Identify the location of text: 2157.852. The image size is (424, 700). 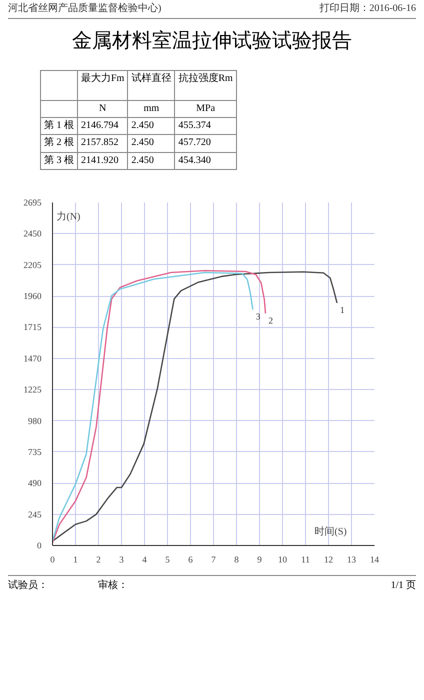
(103, 143).